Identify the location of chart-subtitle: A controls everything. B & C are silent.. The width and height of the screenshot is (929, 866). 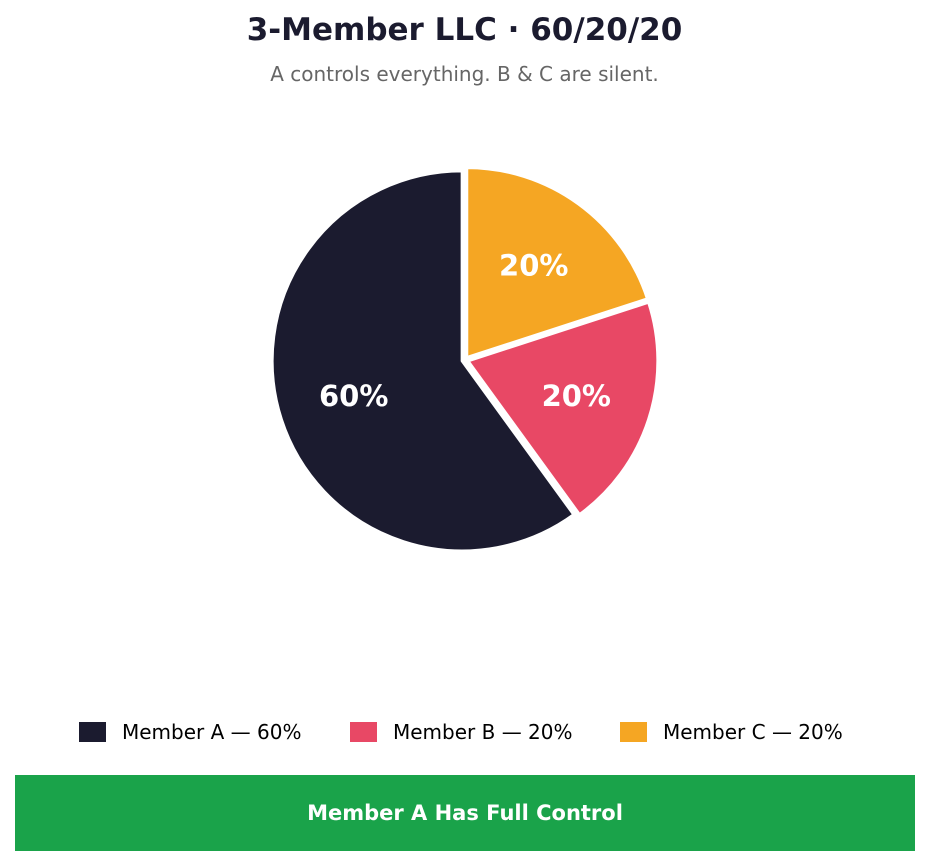
(464, 74).